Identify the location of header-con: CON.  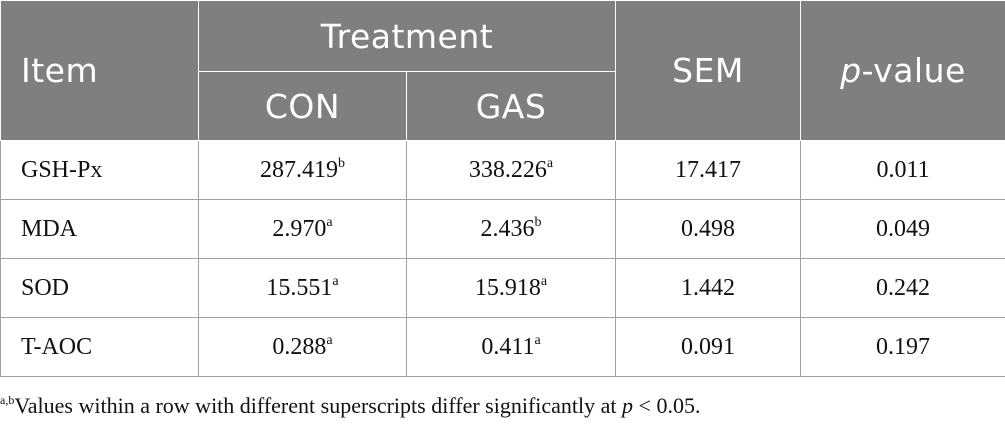
(302, 106).